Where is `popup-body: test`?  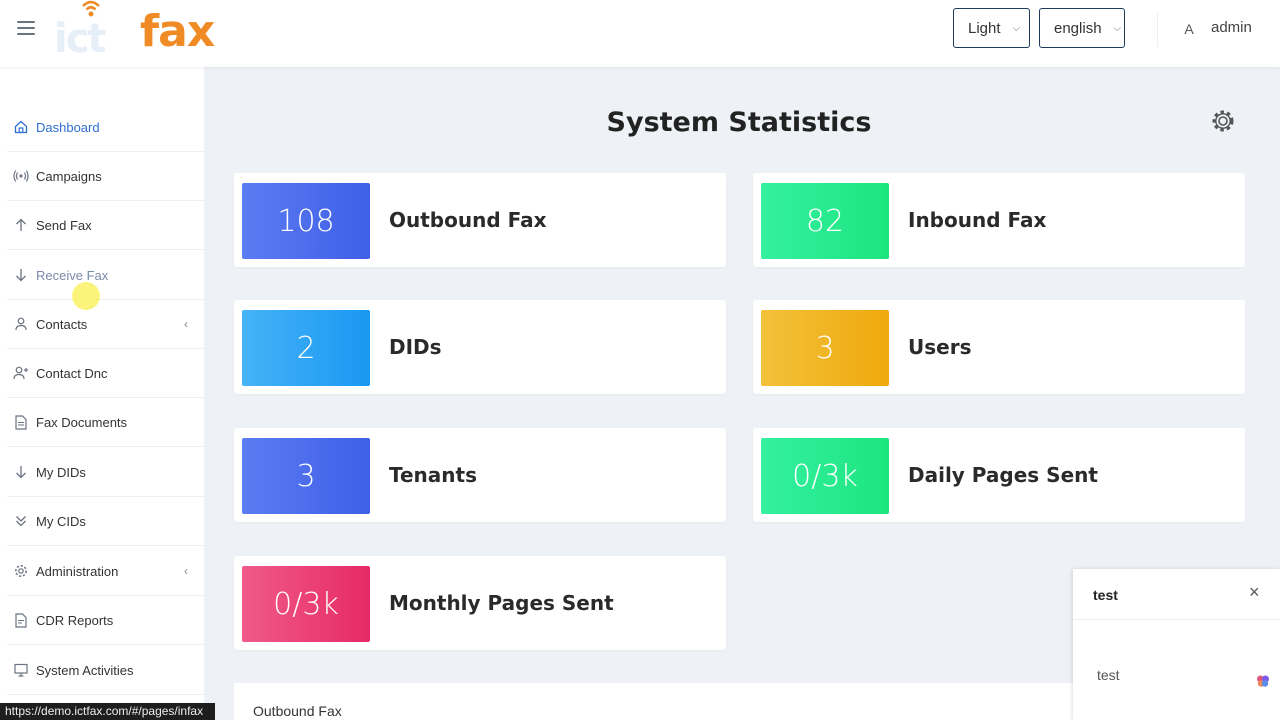 popup-body: test is located at coordinates (1108, 675).